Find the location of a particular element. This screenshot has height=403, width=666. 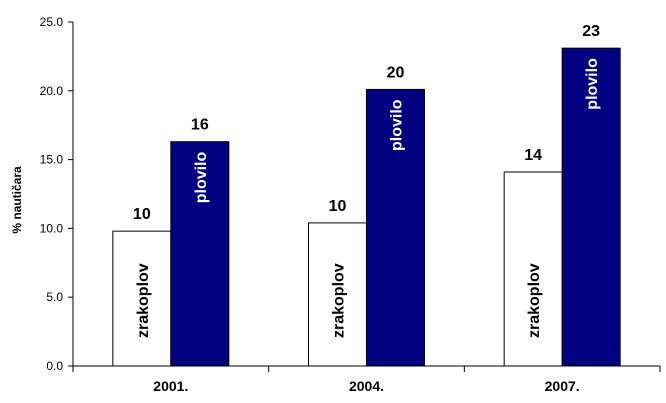

y-tick-label: 5.0 is located at coordinates (54, 297).